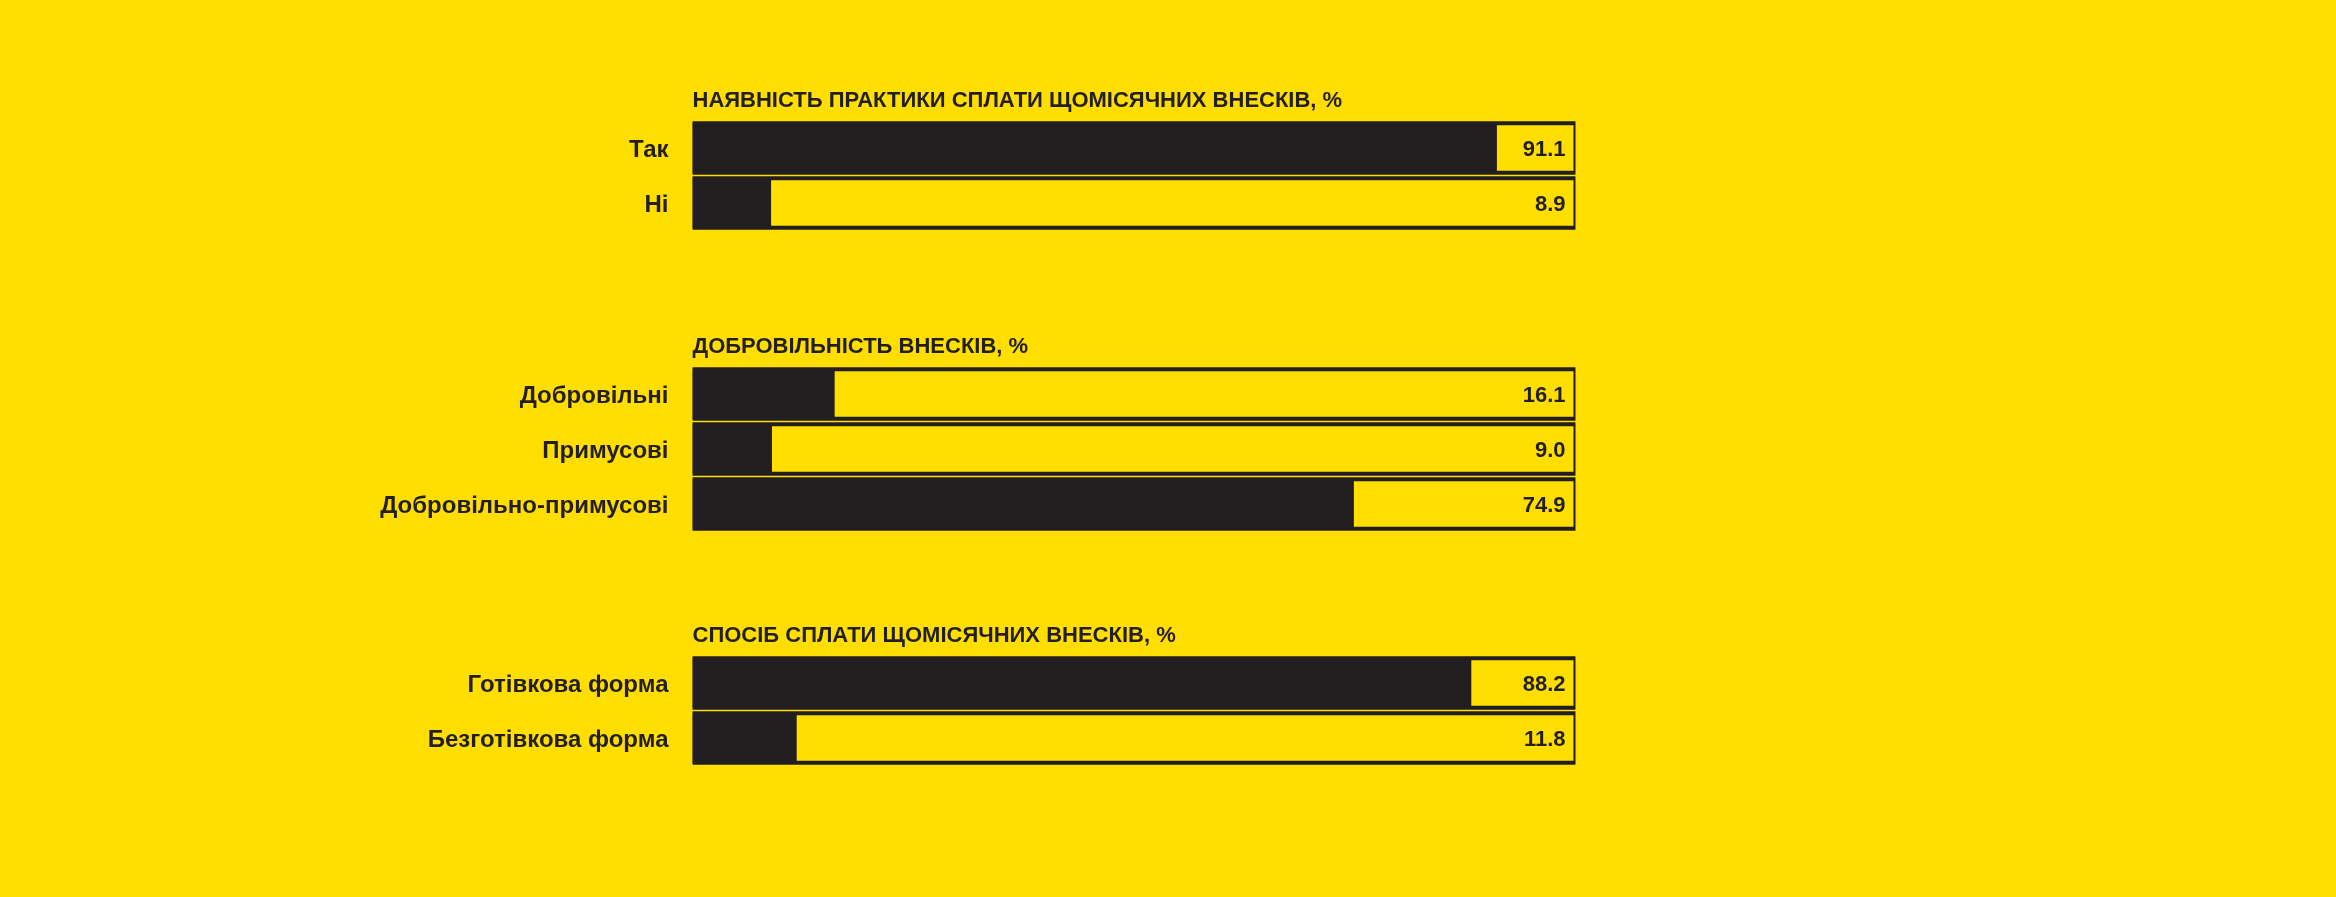  I want to click on chart-title: ДОБРОВІЛЬНІСТЬ ВНЕСКІВ, %, so click(860, 345).